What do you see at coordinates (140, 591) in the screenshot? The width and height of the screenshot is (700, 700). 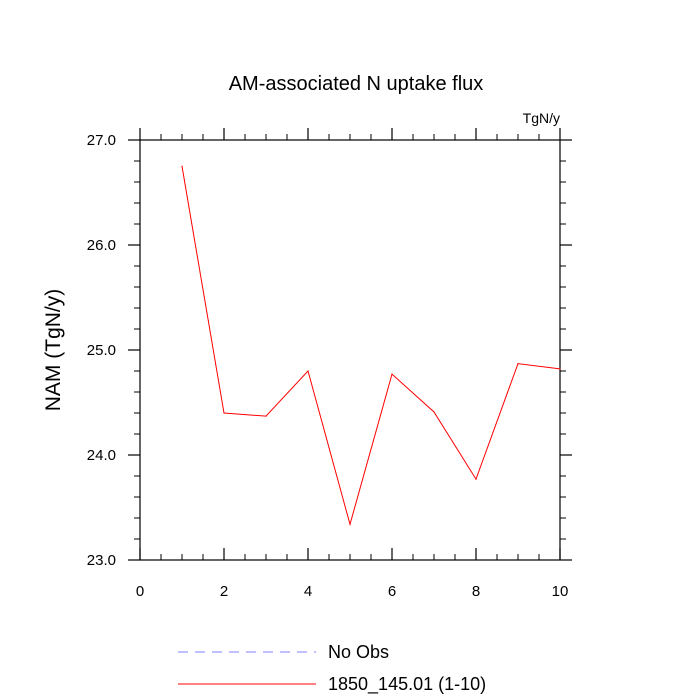 I see `x-tick-label: 0` at bounding box center [140, 591].